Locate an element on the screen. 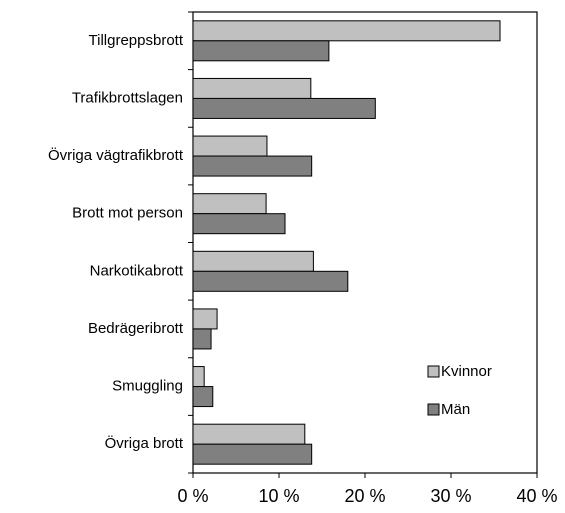  y-tick-label: Trafikbrottslagen is located at coordinates (127, 97).